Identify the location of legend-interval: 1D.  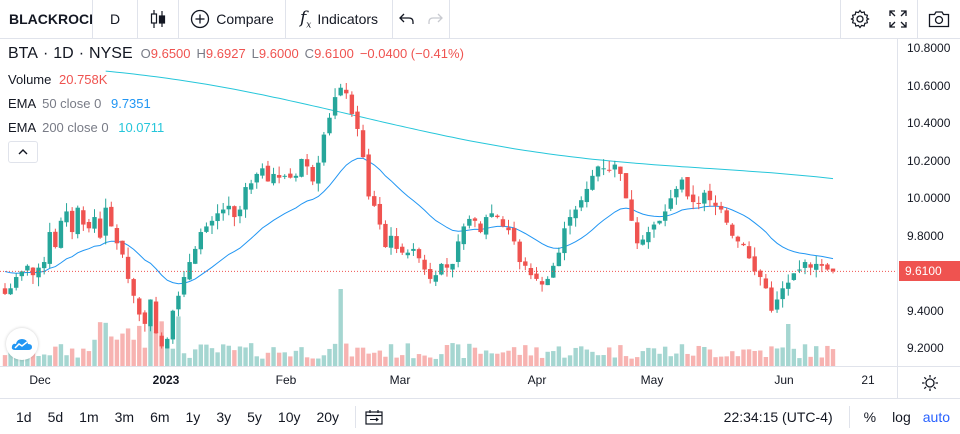
(63, 53).